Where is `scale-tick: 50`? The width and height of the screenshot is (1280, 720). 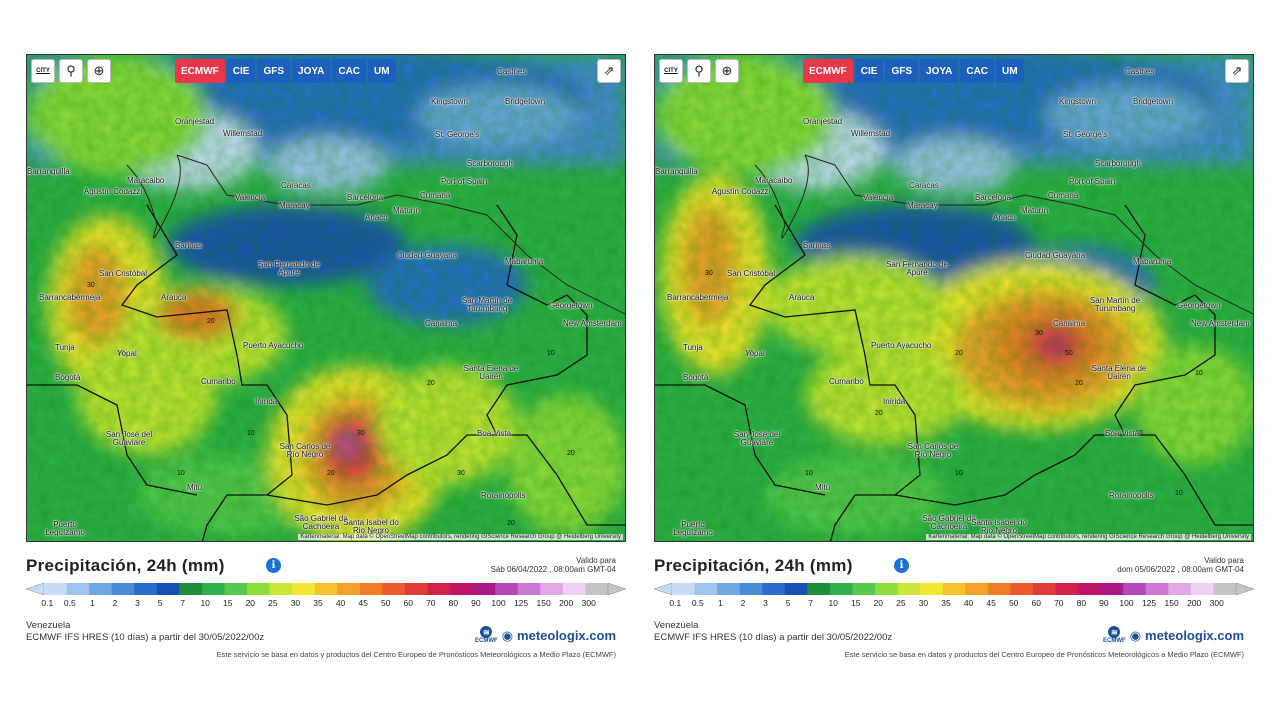
scale-tick: 50 is located at coordinates (385, 603).